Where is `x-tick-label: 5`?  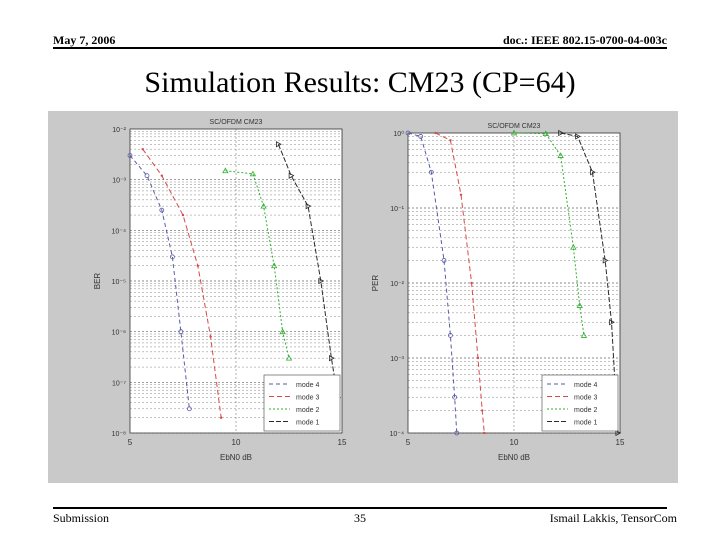
x-tick-label: 5 is located at coordinates (130, 442).